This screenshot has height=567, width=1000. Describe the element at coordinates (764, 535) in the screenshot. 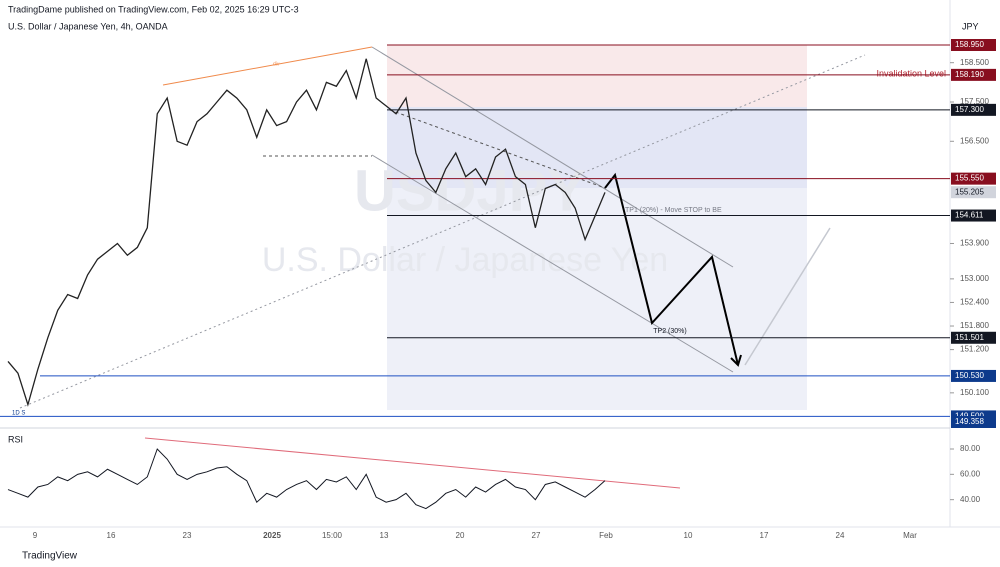

I see `x-tick-label: 17` at that location.